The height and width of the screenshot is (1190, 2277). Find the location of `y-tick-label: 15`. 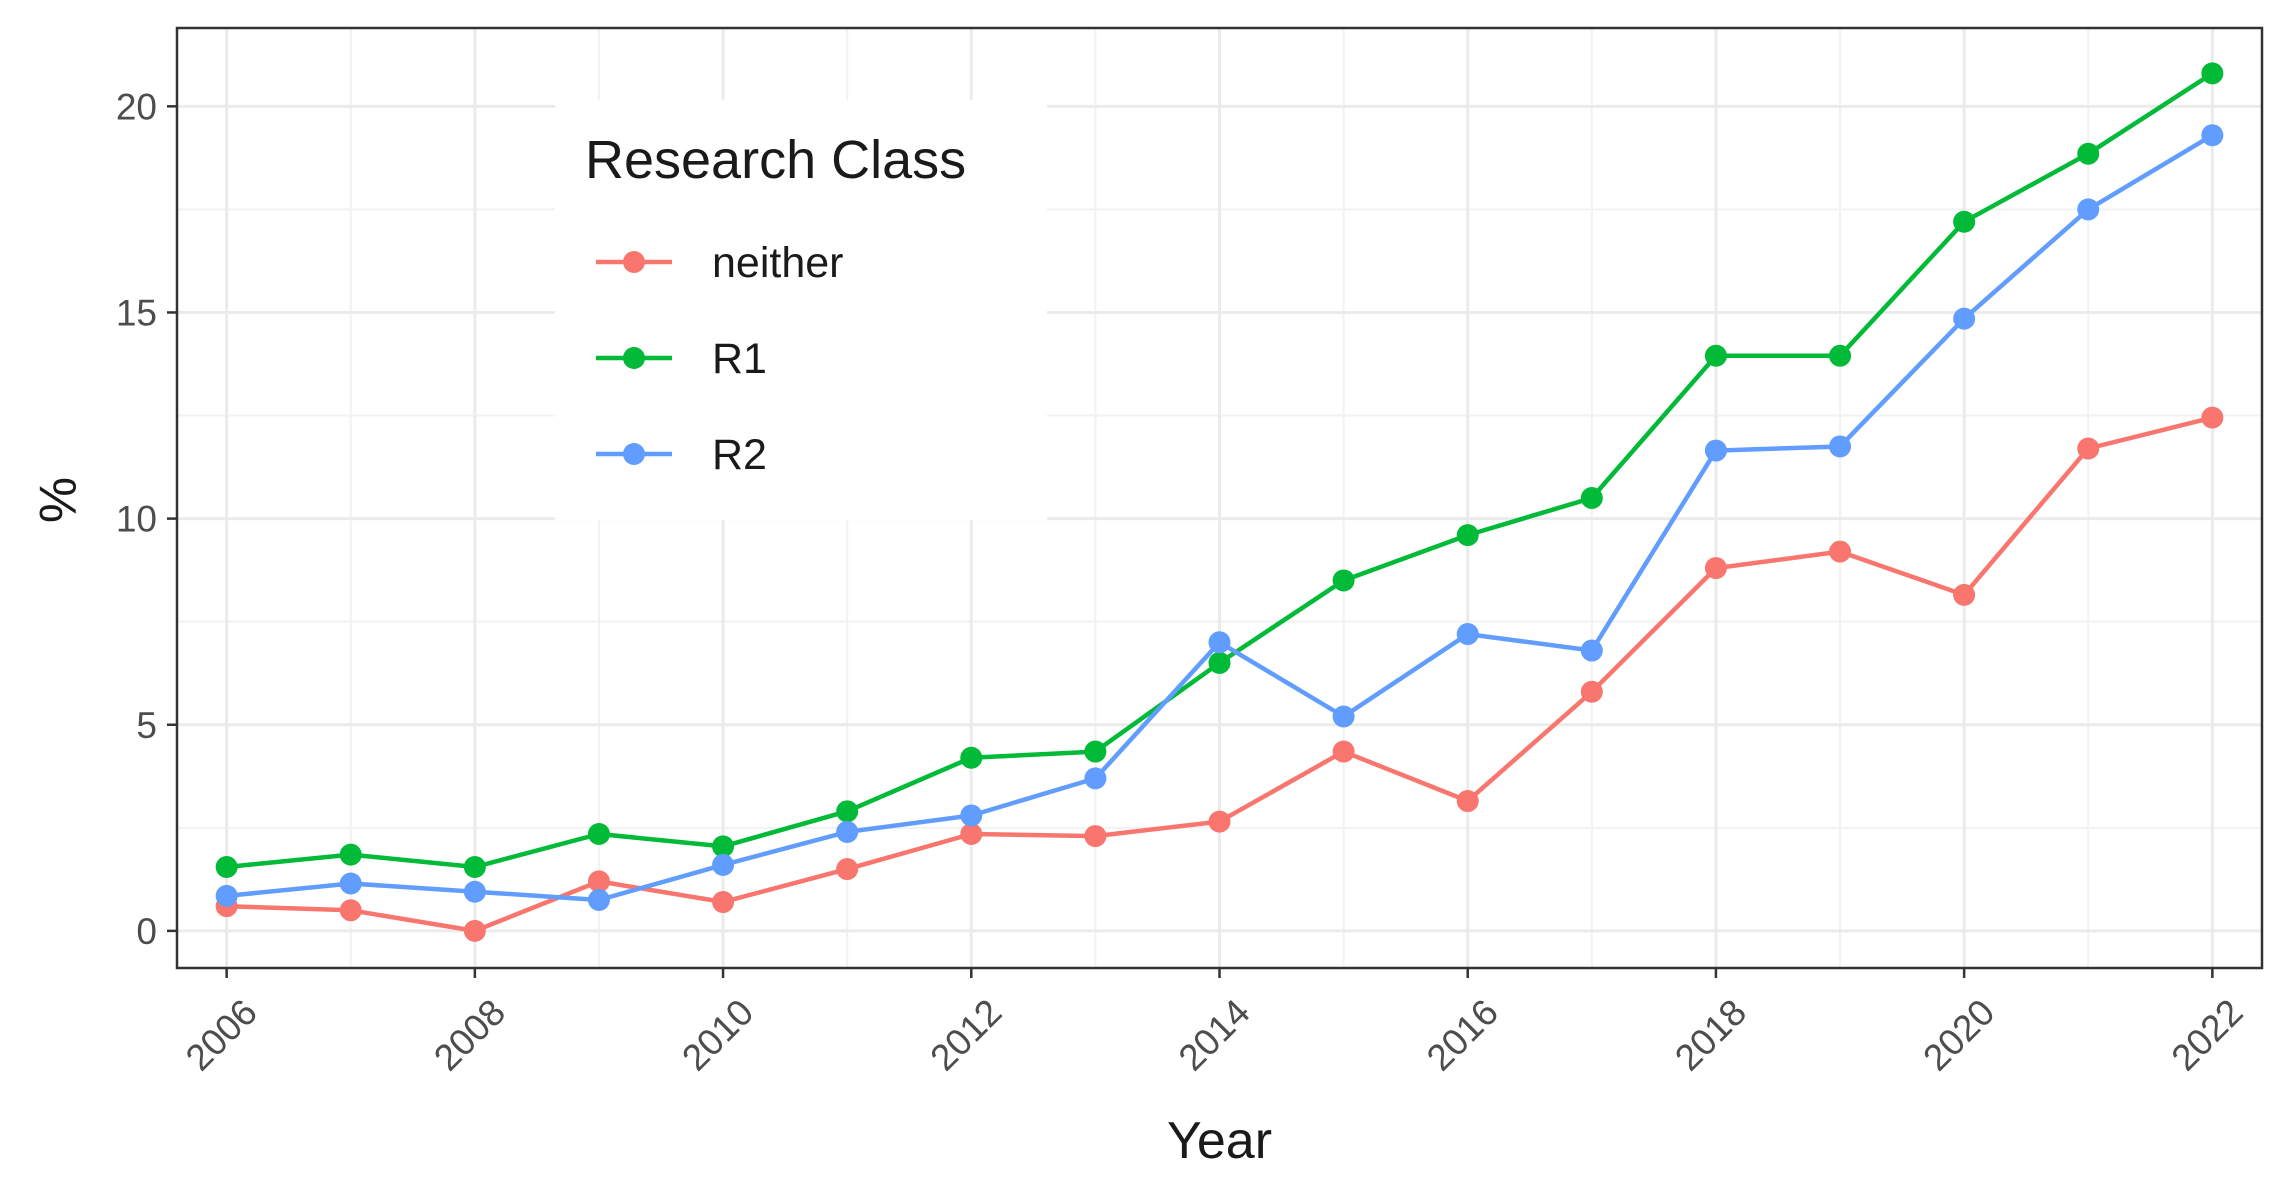

y-tick-label: 15 is located at coordinates (136, 312).